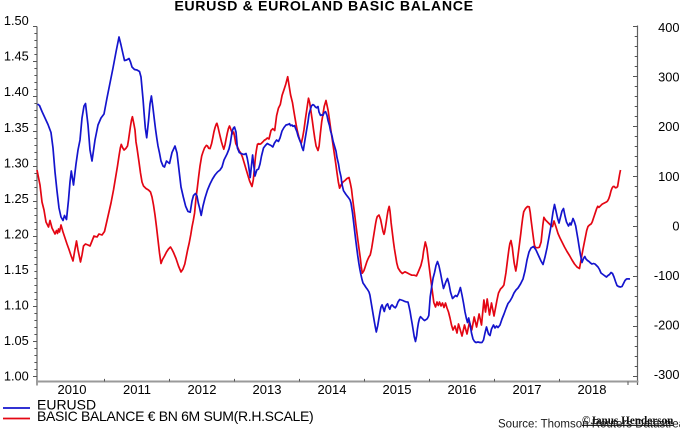 The width and height of the screenshot is (680, 431). I want to click on svg-text: -200, so click(667, 325).